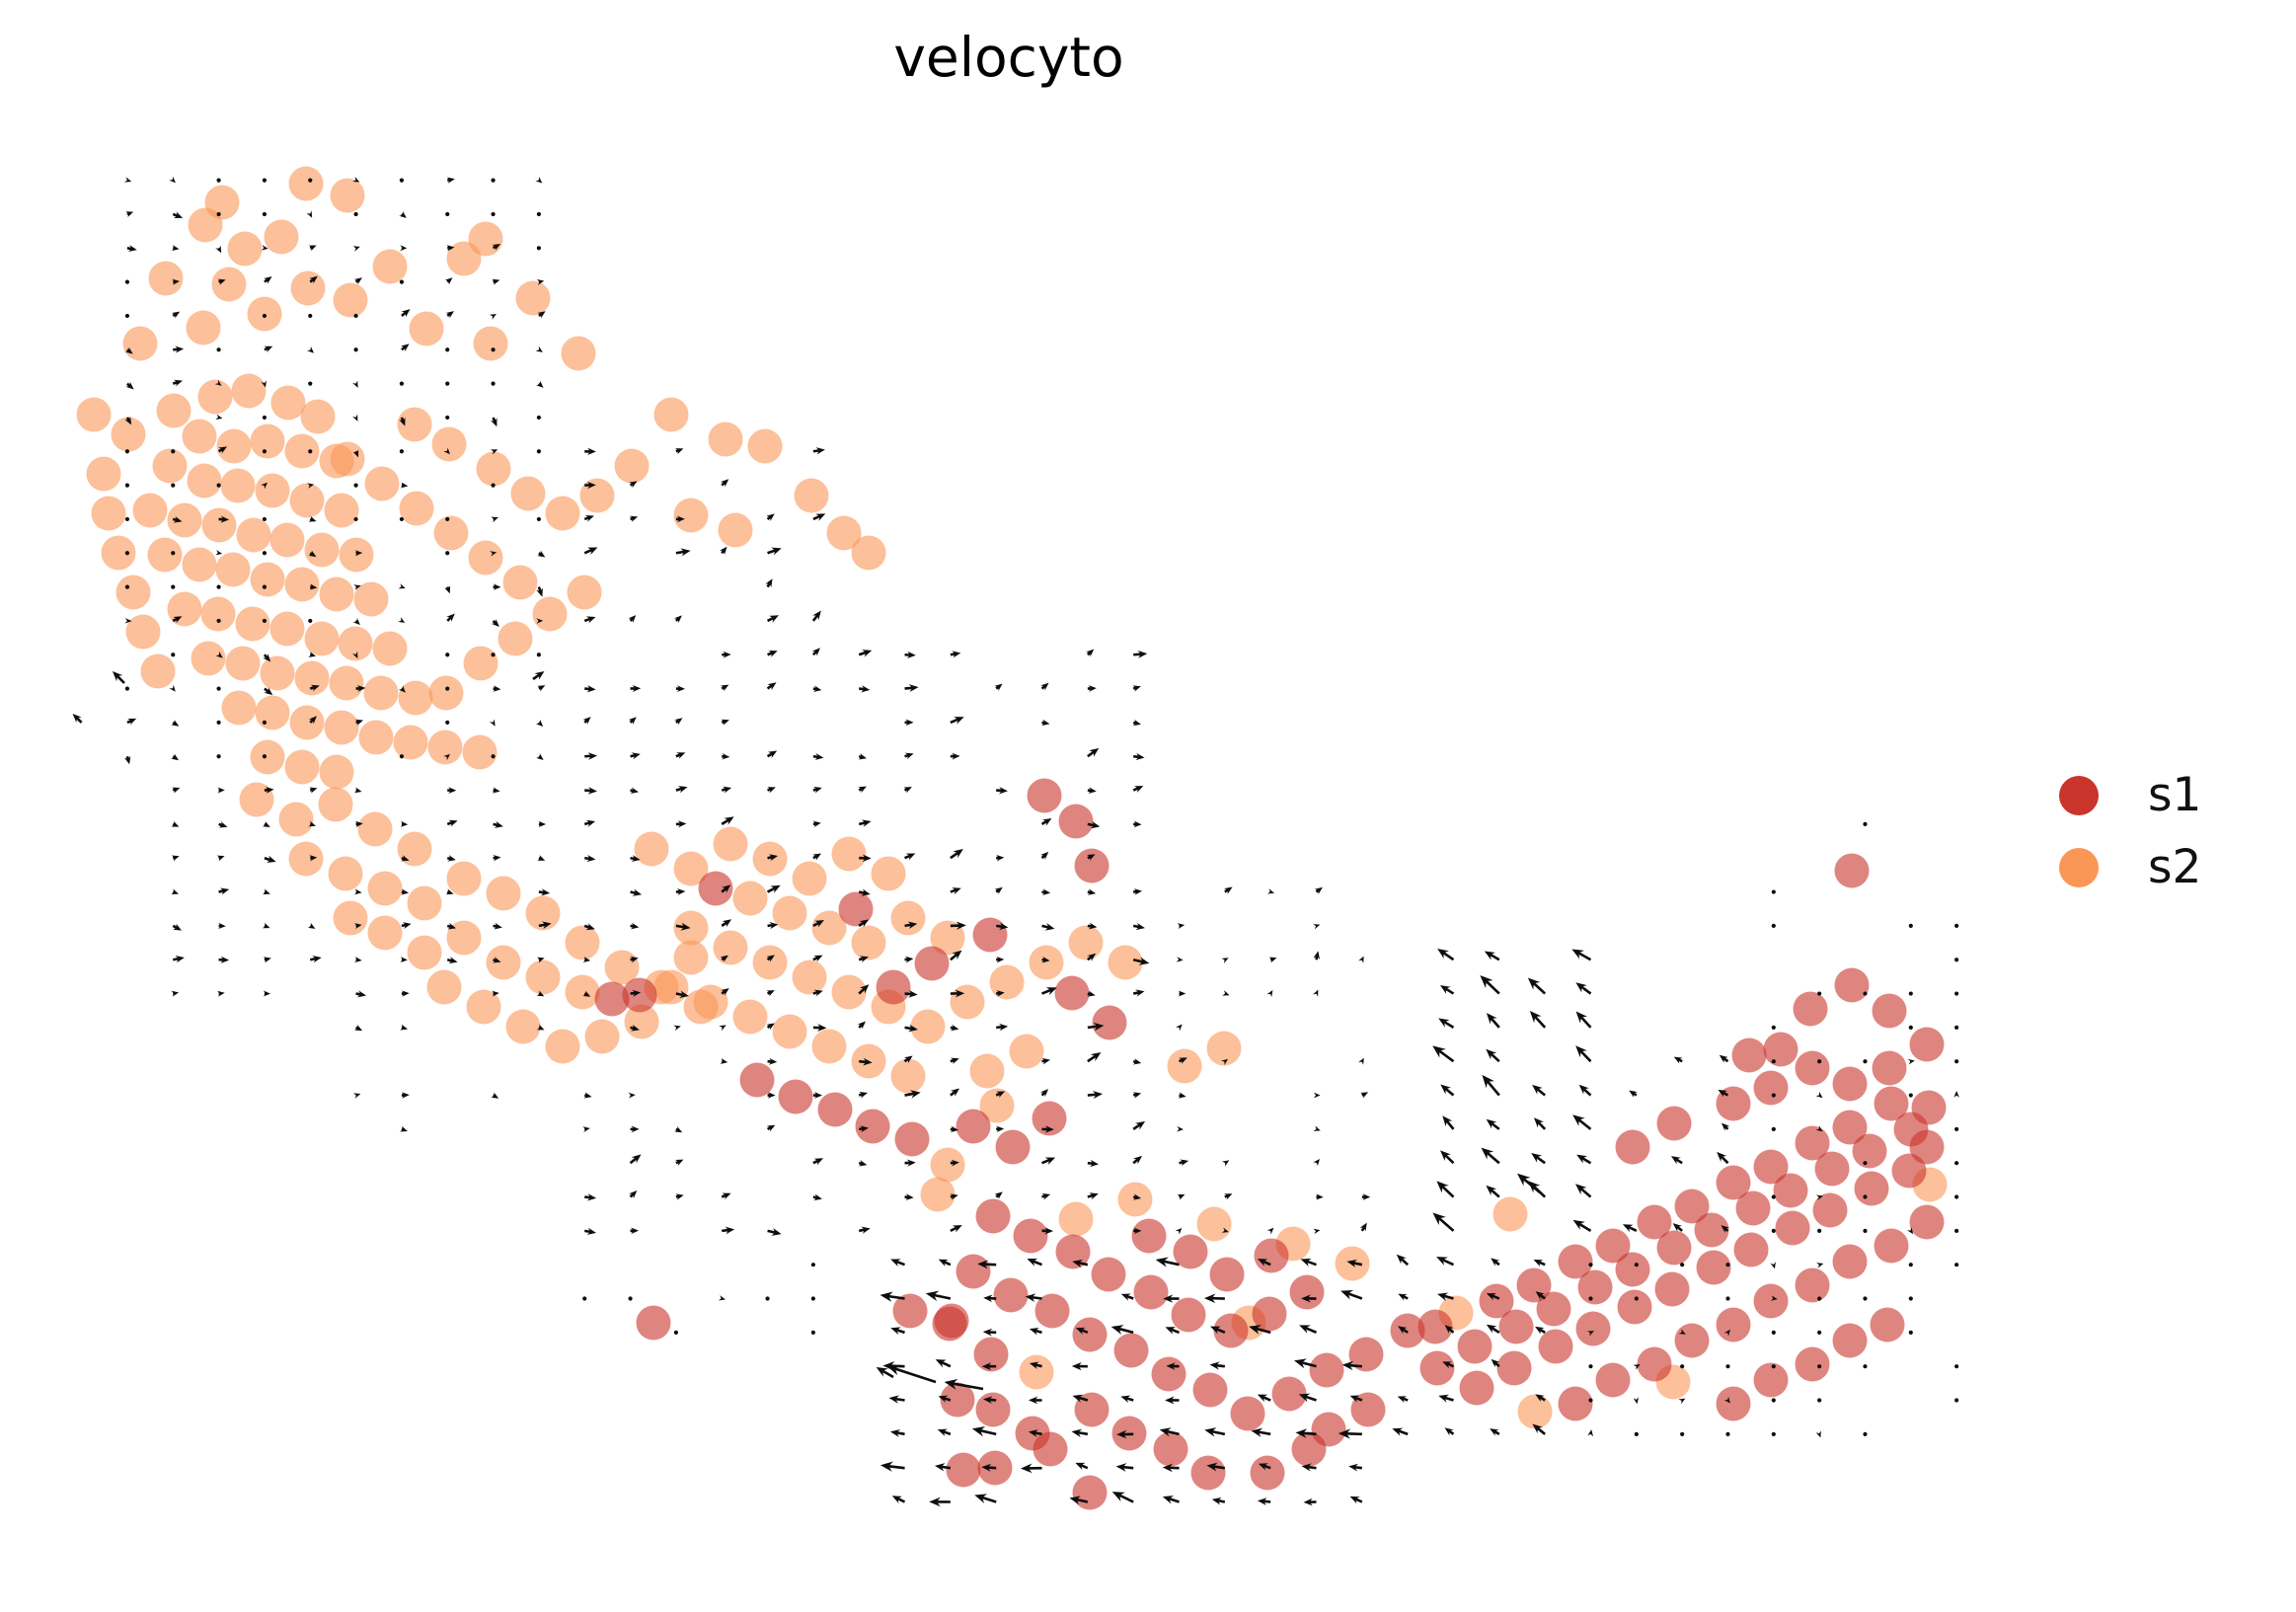 This screenshot has width=2296, height=1612. I want to click on legend-item-s2: s2, so click(2130, 867).